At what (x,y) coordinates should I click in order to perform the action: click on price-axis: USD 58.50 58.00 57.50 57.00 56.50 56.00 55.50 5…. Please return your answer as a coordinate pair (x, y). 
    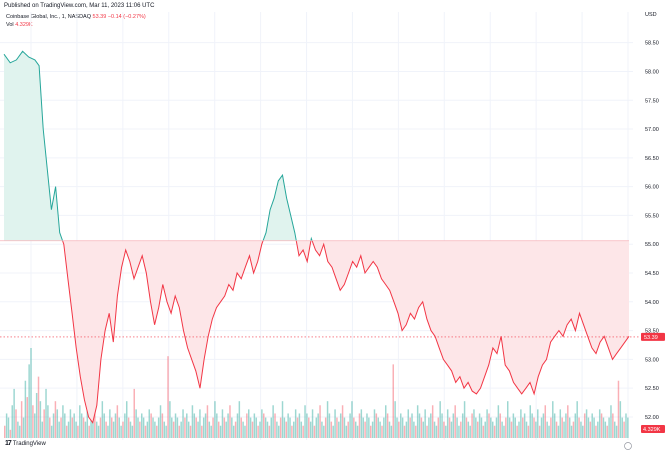
    Looking at the image, I should click on (652, 216).